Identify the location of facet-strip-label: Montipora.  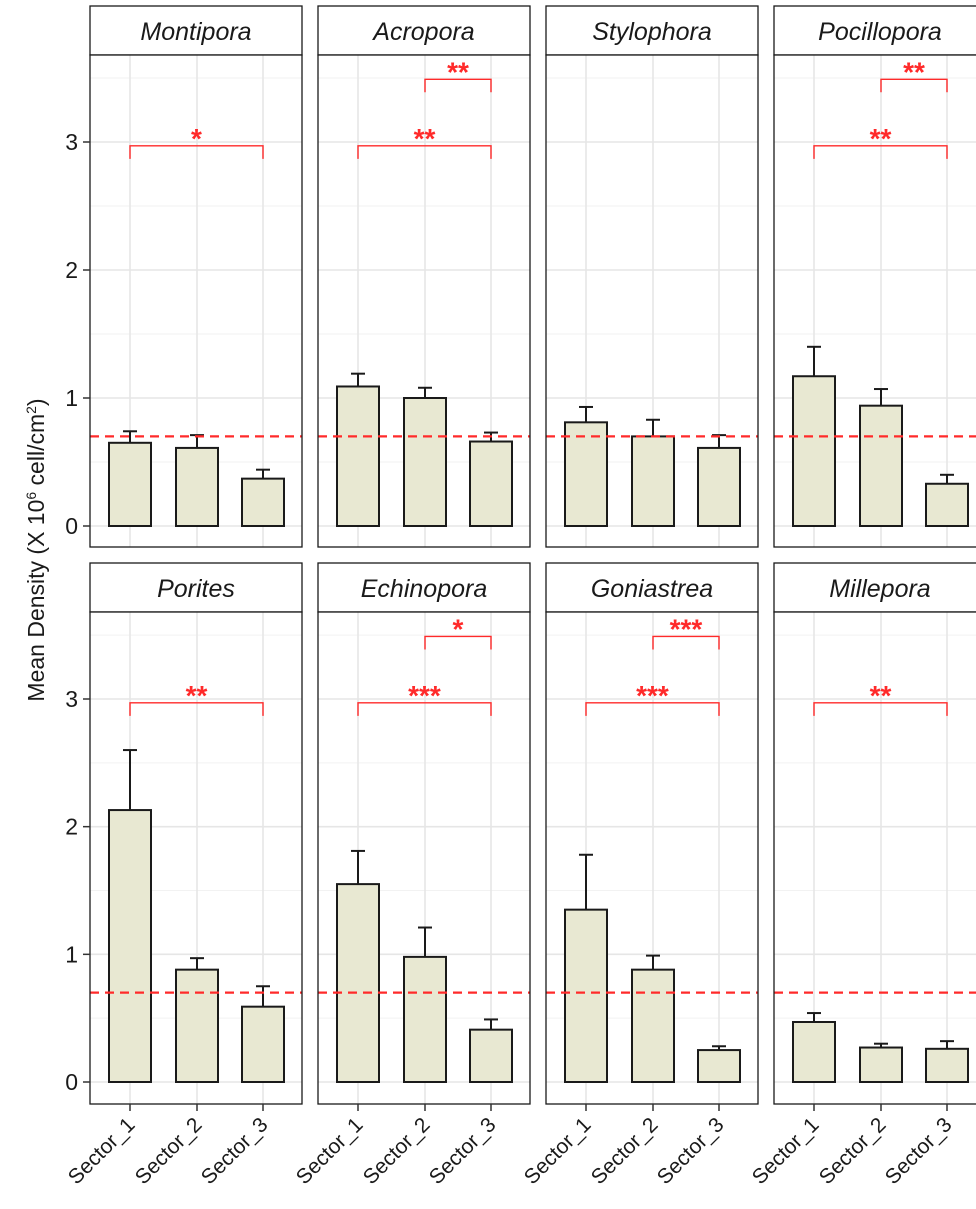
(195, 32).